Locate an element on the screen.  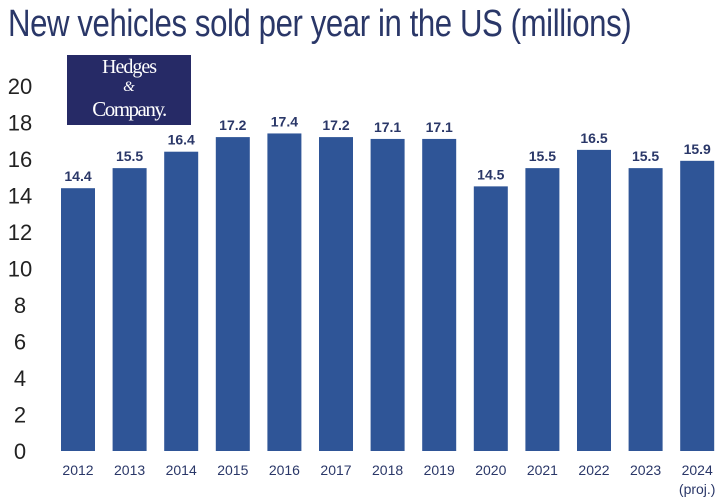
logo-line-1: Hedges is located at coordinates (129, 67).